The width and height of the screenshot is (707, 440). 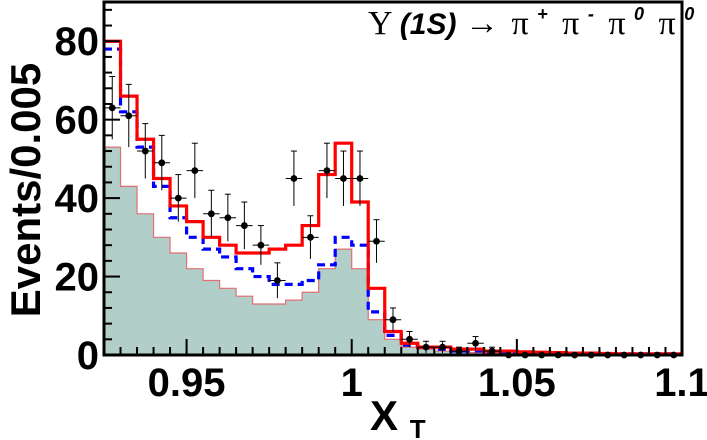 What do you see at coordinates (428, 24) in the screenshot?
I see `title-state: (1S)` at bounding box center [428, 24].